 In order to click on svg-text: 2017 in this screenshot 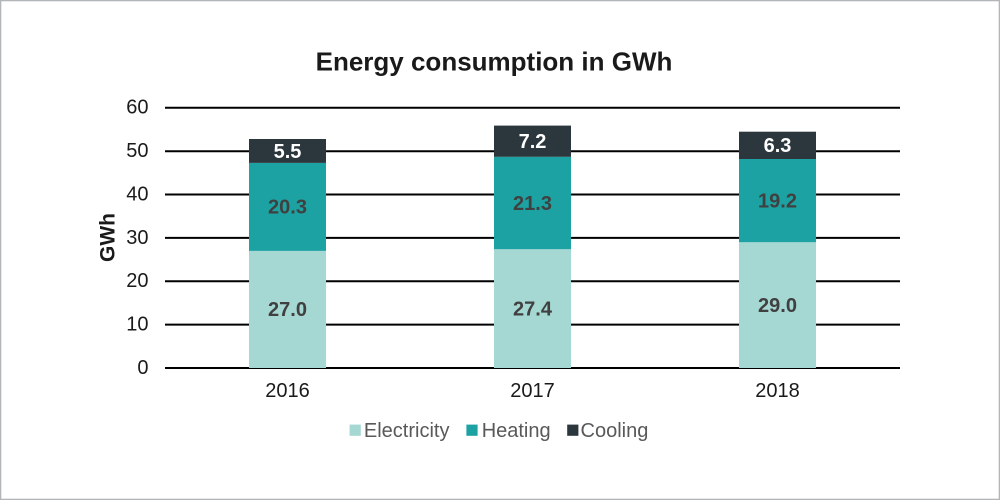, I will do `click(532, 391)`.